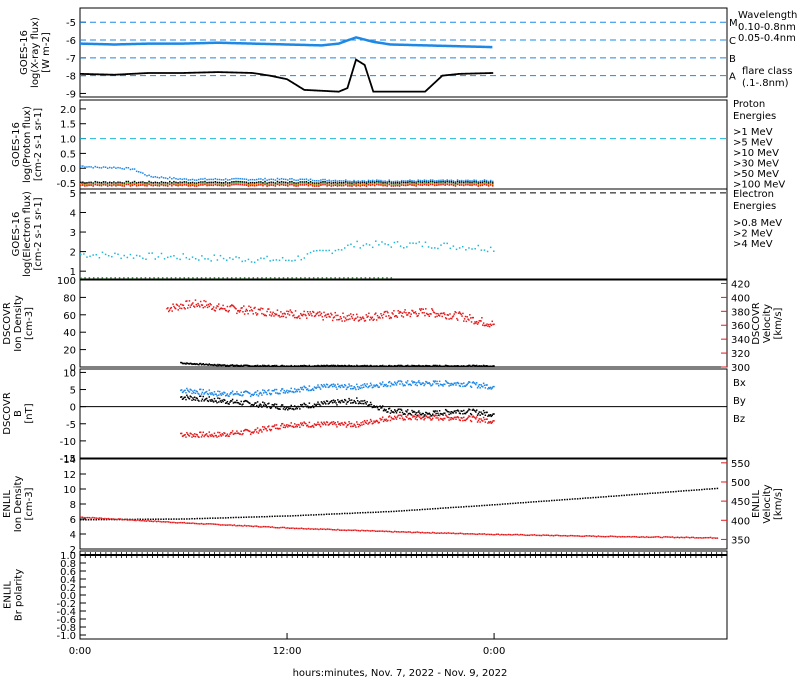 This screenshot has width=800, height=680. What do you see at coordinates (73, 213) in the screenshot?
I see `electron-y-tick-label: 4` at bounding box center [73, 213].